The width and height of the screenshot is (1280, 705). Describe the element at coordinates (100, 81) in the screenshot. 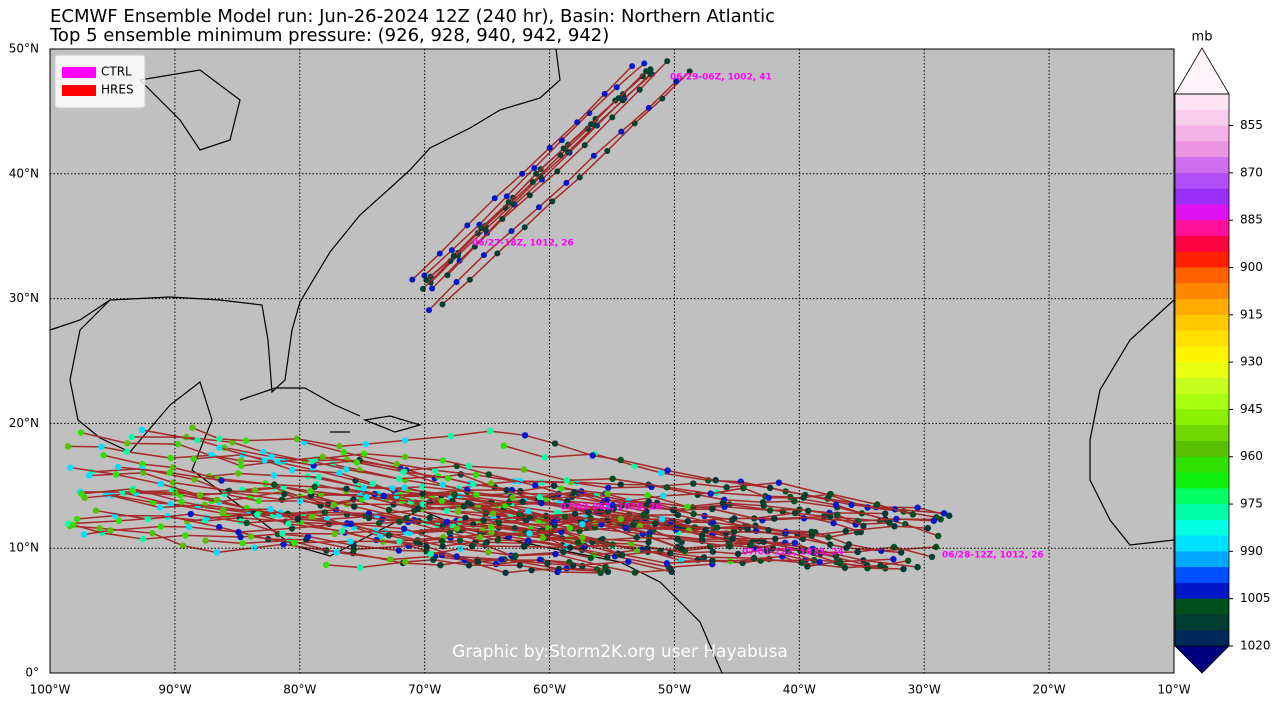

I see `legend-box` at that location.